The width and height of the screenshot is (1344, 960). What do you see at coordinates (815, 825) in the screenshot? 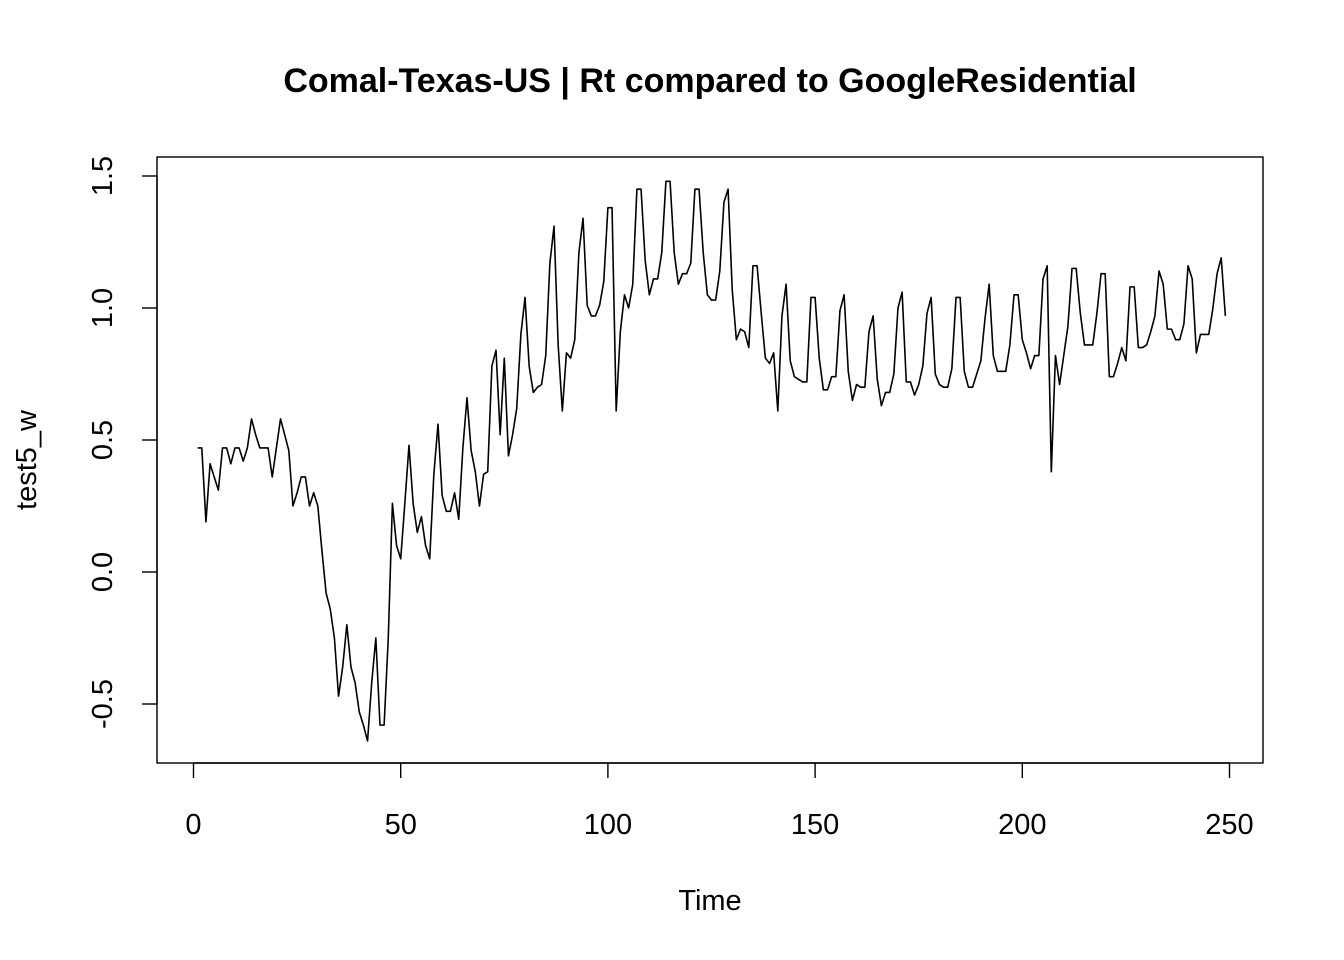
I see `x-tick-label: 150` at bounding box center [815, 825].